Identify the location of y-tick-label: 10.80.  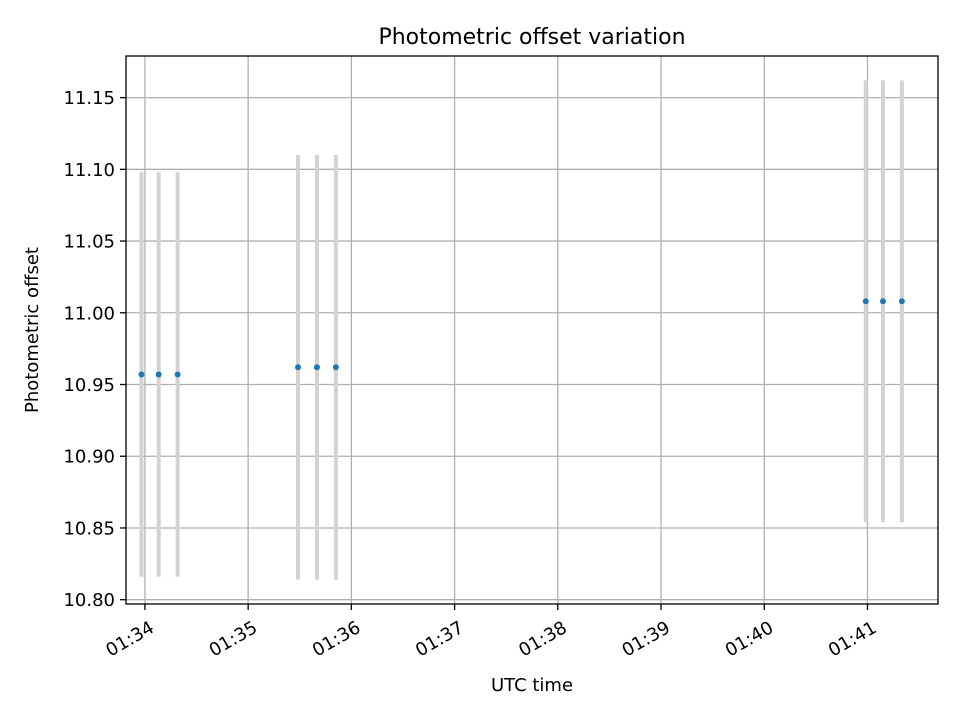
(89, 600).